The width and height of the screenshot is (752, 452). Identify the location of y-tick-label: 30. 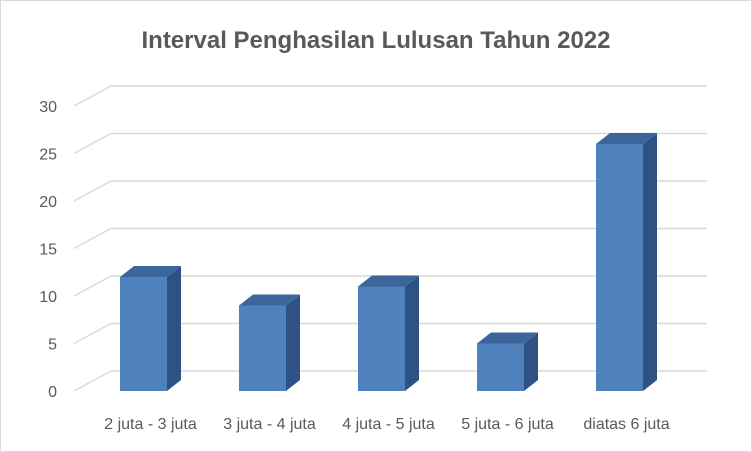
(48, 107).